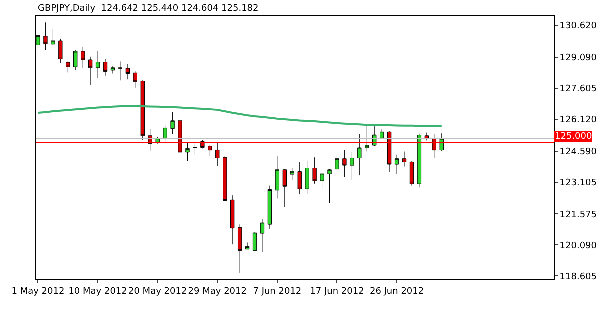 This screenshot has height=309, width=609. I want to click on y-tick-label: 129.090, so click(579, 59).